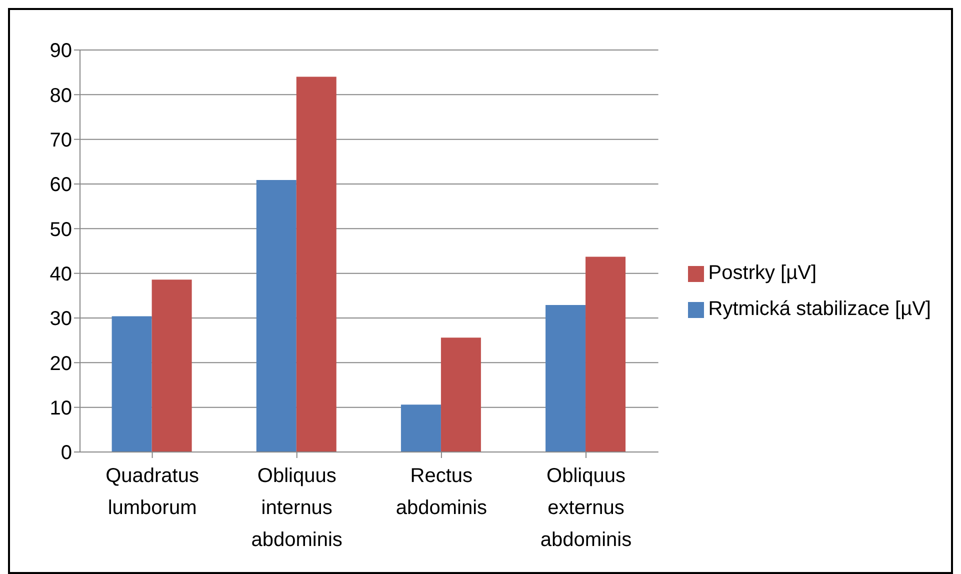  I want to click on y-tick-label: 20, so click(61, 363).